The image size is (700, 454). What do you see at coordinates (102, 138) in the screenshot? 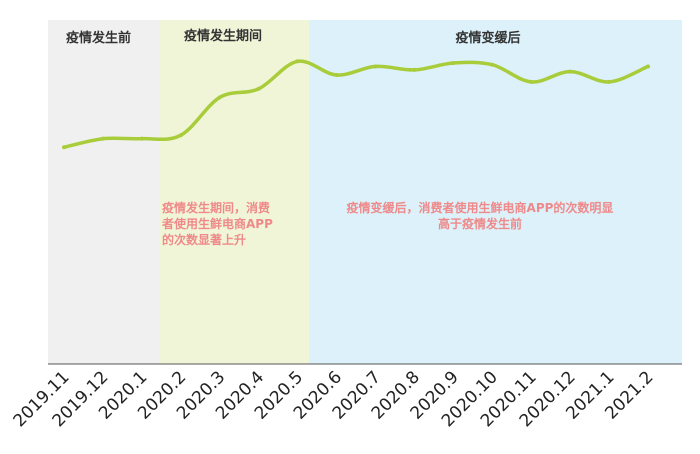
I see `data-point-2019.12` at bounding box center [102, 138].